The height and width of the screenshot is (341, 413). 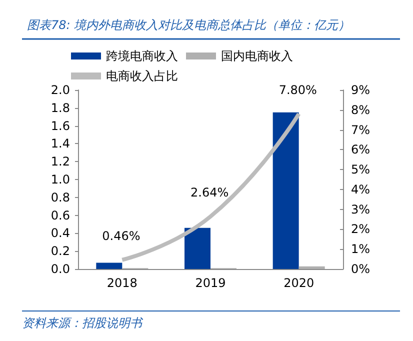 I want to click on y-tick-label: 0.0, so click(x=60, y=269).